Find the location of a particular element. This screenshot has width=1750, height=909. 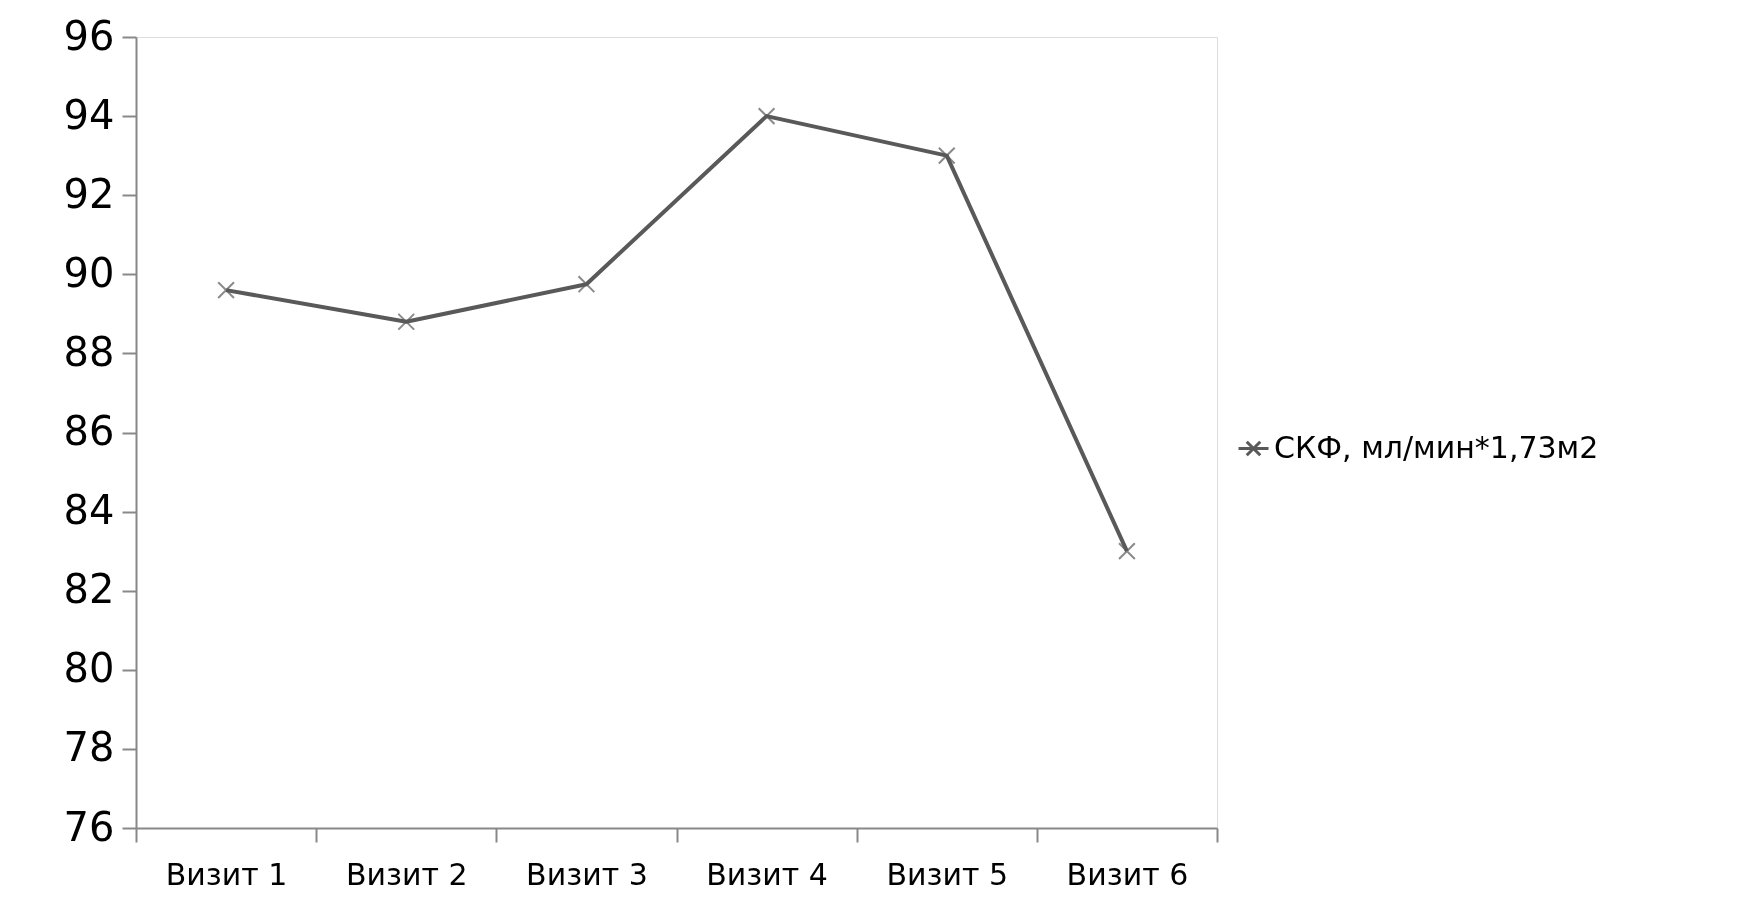

y-tick-label: 88 is located at coordinates (89, 351).